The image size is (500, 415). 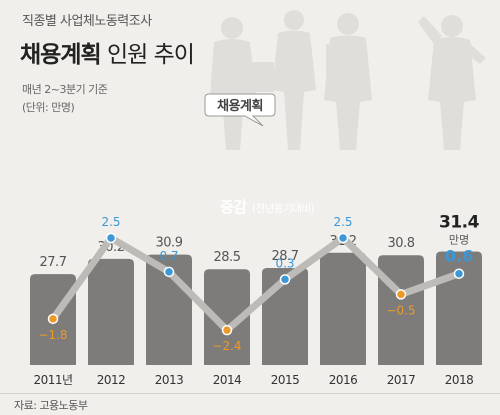 I want to click on bar-value-label: 27.7, so click(x=53, y=262).